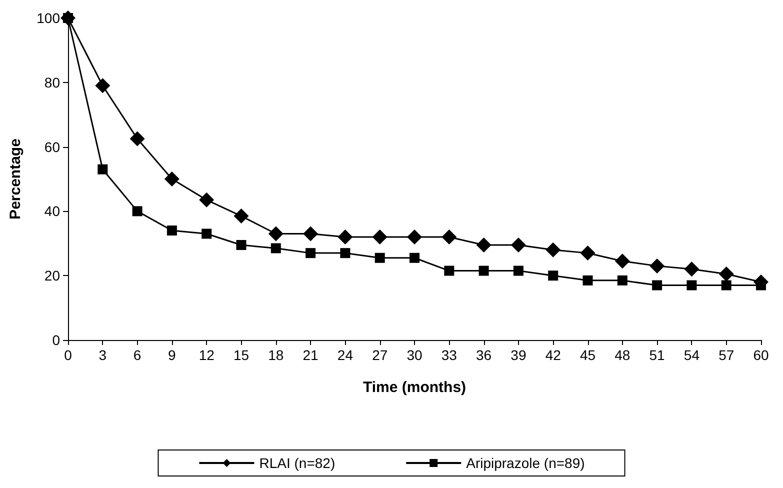 This screenshot has height=488, width=783. What do you see at coordinates (588, 355) in the screenshot?
I see `x-tick-label: 45` at bounding box center [588, 355].